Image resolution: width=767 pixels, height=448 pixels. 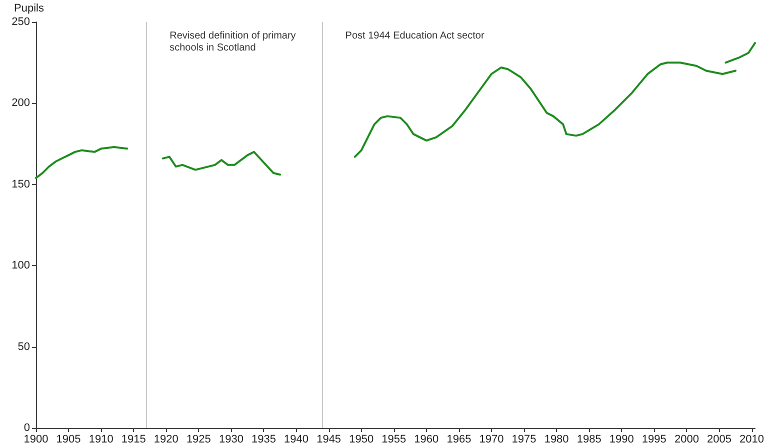 I want to click on x-tick-label: 2000, so click(x=686, y=440).